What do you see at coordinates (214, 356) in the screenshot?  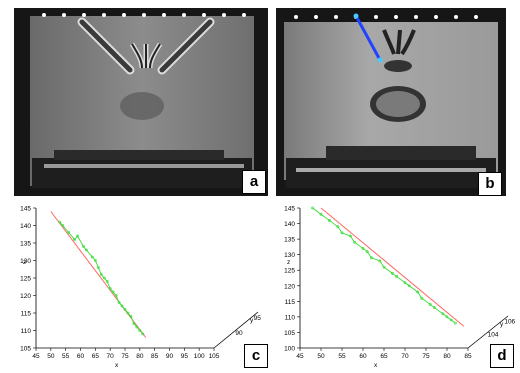 I see `x-tick-label: 105` at bounding box center [214, 356].